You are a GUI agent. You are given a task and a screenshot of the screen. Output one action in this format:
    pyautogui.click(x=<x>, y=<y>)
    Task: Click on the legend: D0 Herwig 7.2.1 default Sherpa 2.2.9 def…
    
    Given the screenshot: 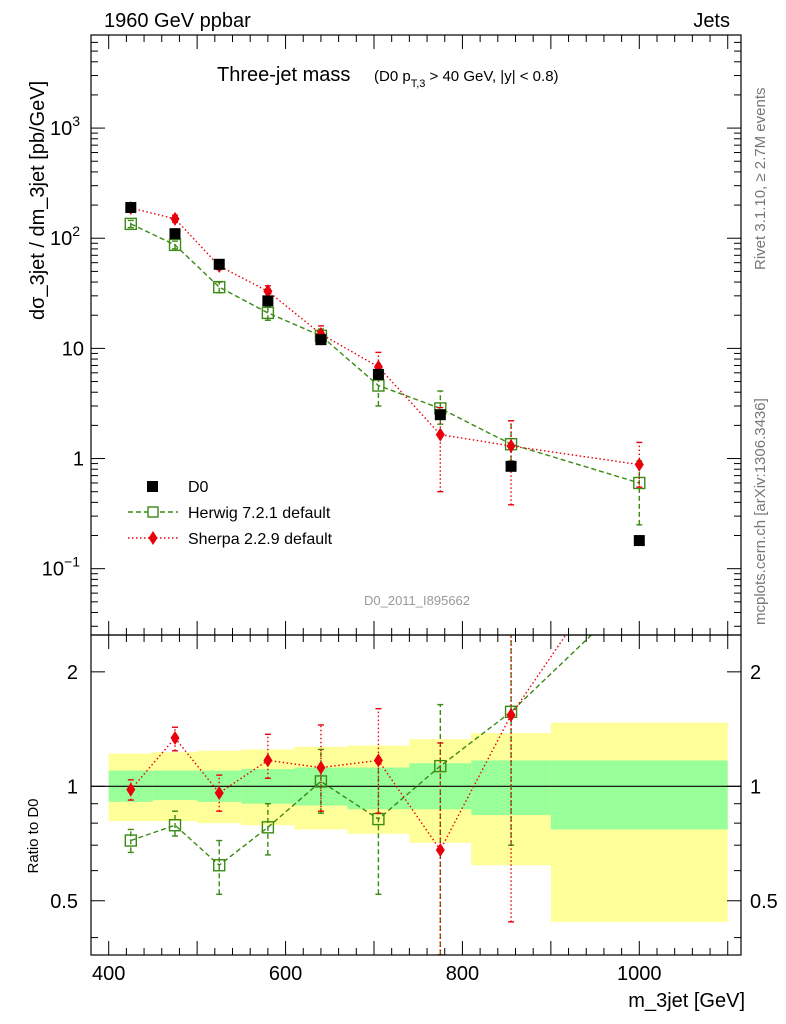 What is the action you would take?
    pyautogui.click(x=230, y=513)
    